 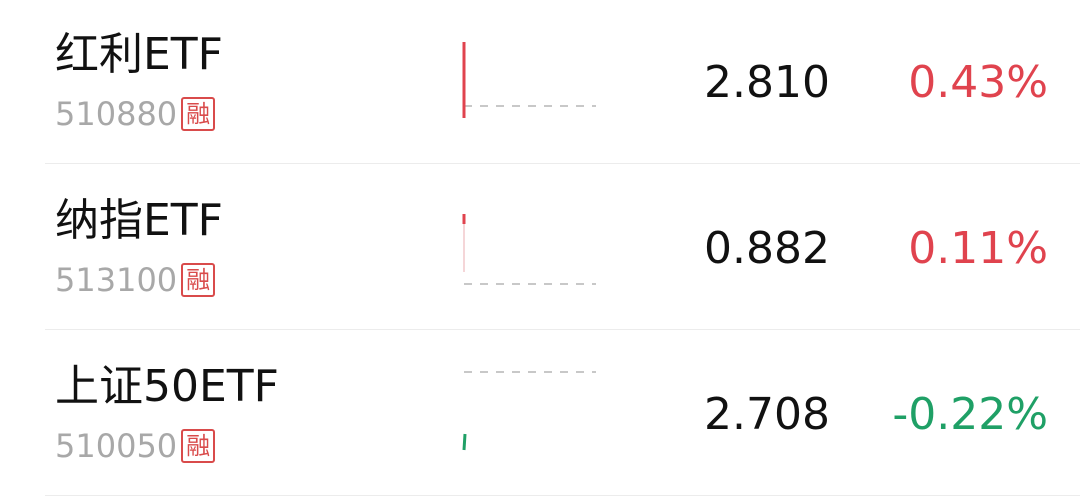 What do you see at coordinates (767, 248) in the screenshot?
I see `etf-price: 0.882` at bounding box center [767, 248].